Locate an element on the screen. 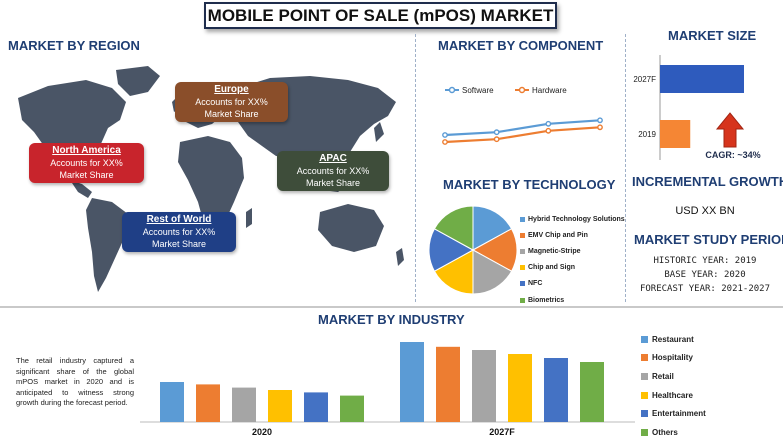 The width and height of the screenshot is (783, 440). legend-label: Others is located at coordinates (665, 432).